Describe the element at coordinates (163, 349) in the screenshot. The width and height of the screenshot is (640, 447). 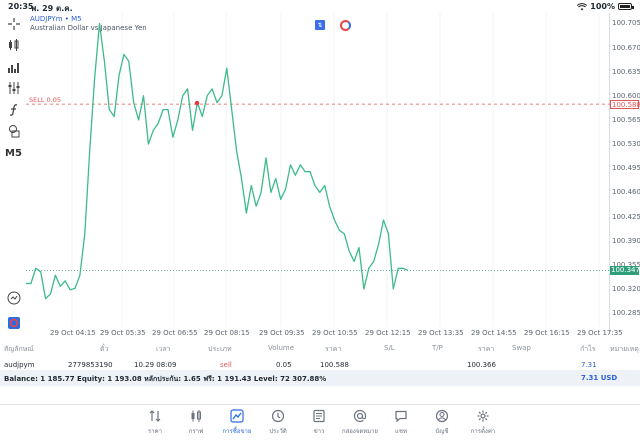
I see `header-time: เวลา` at that location.